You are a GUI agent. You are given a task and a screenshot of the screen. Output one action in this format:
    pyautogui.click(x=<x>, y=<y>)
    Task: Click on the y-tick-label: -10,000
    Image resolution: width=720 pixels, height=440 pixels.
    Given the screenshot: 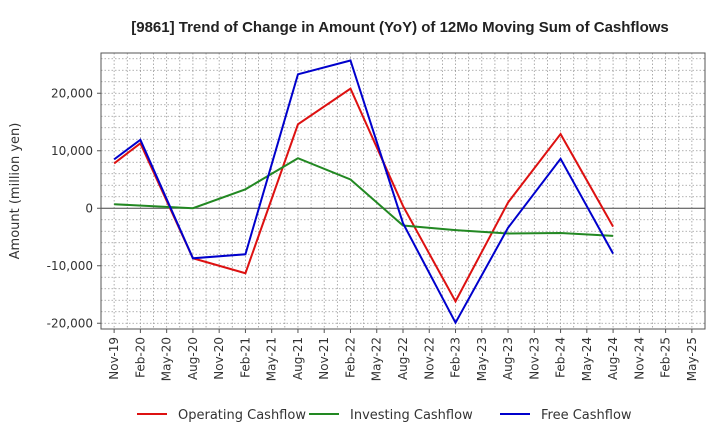 What is the action you would take?
    pyautogui.click(x=70, y=266)
    